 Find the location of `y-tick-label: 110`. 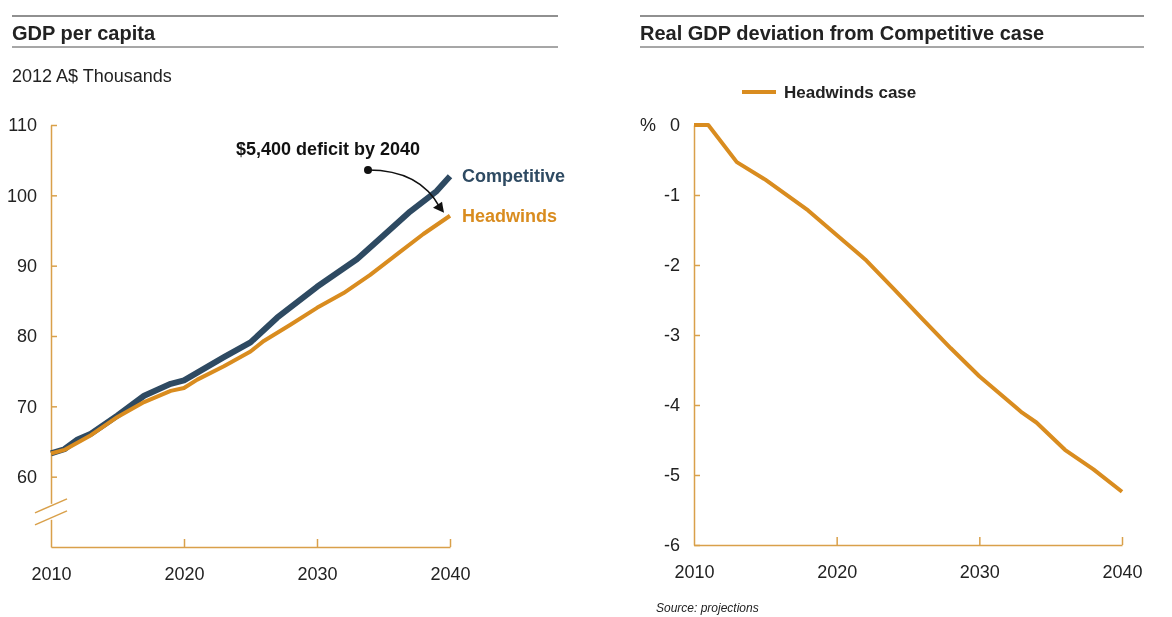

y-tick-label: 110 is located at coordinates (22, 125).